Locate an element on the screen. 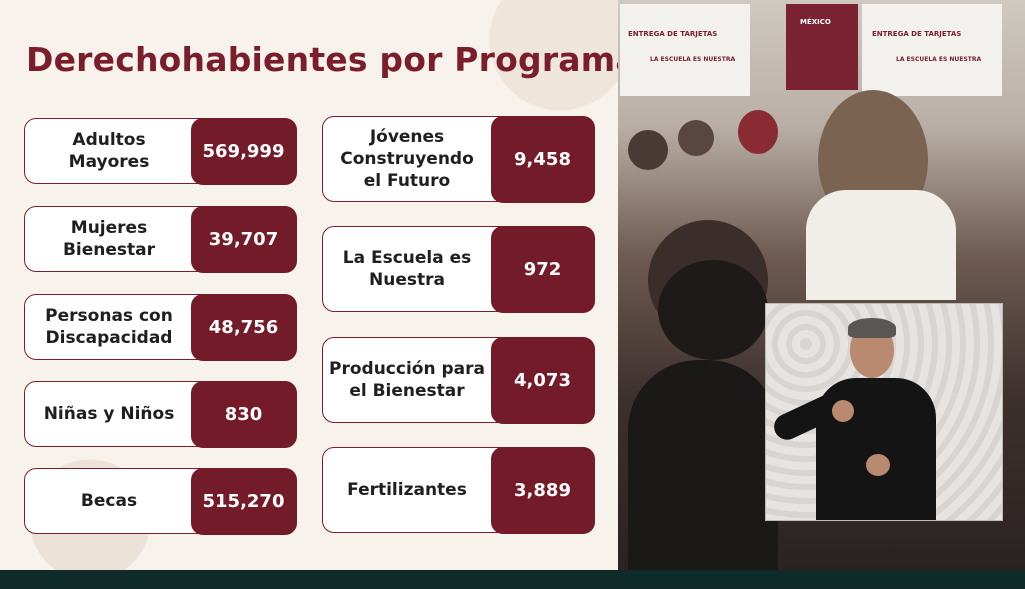 This screenshot has width=1025, height=589. program-label: La Escuela es Nuestra is located at coordinates (407, 268).